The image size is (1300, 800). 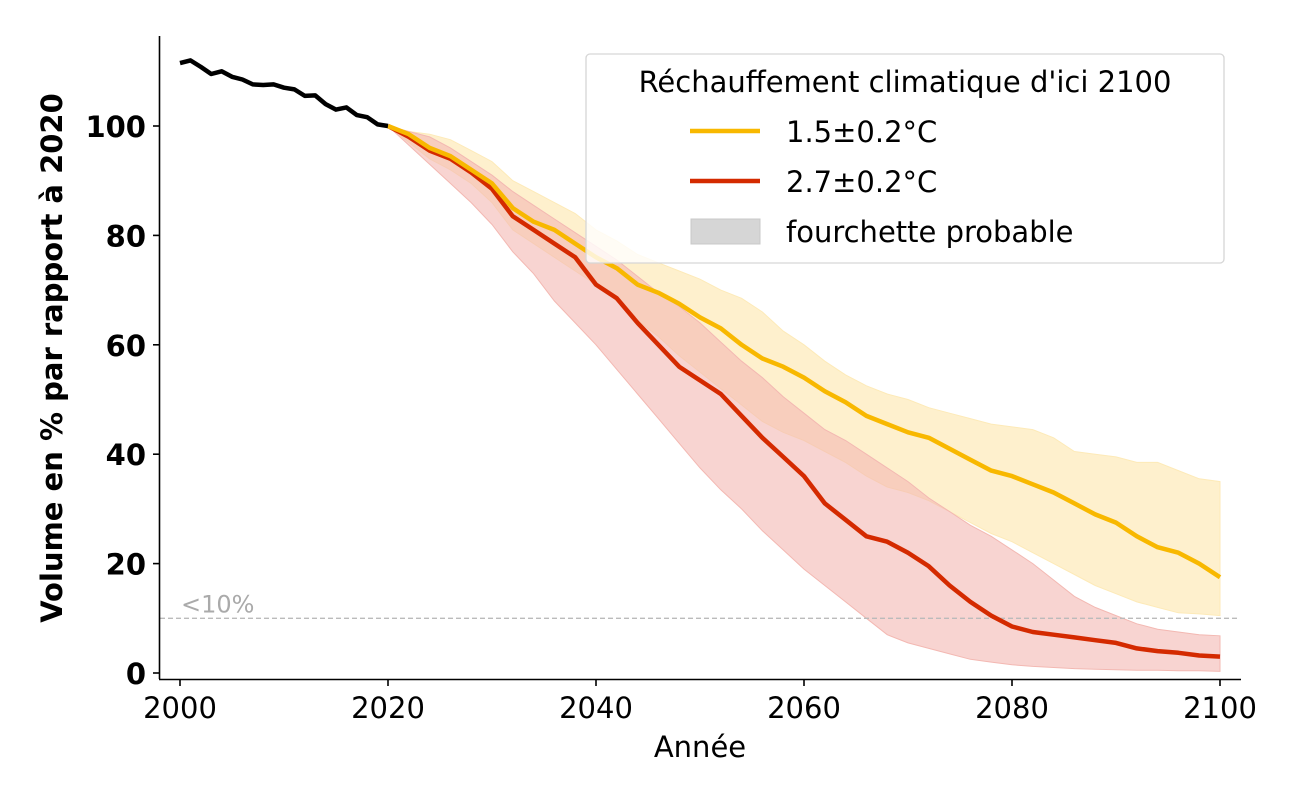 I want to click on legend-label-likely-range: fourchette probable, so click(x=930, y=232).